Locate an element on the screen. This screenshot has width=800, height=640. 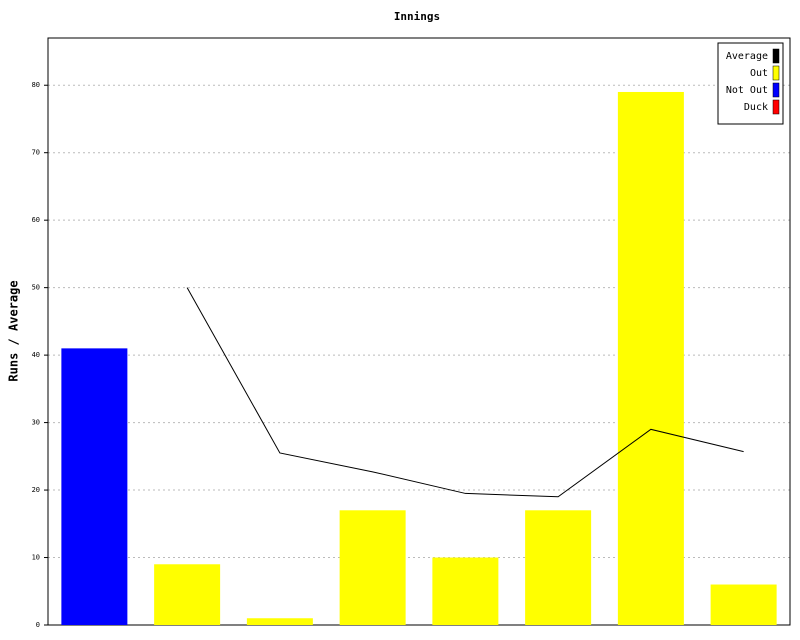
y-tick-label: 70 is located at coordinates (36, 153).